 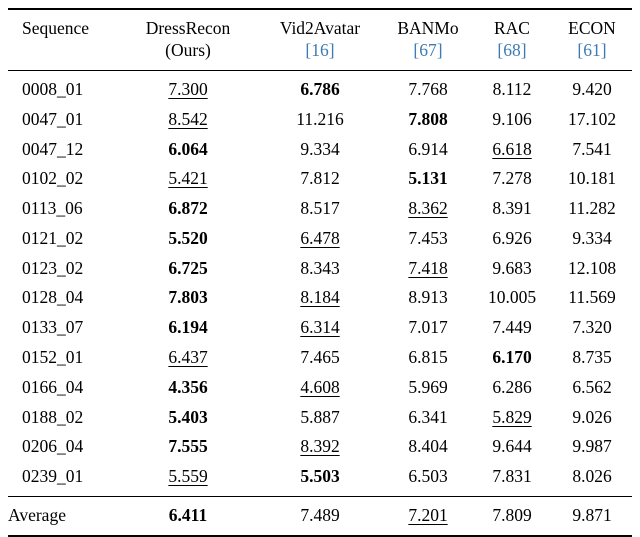 I want to click on value-cell: 7.555, so click(x=188, y=446).